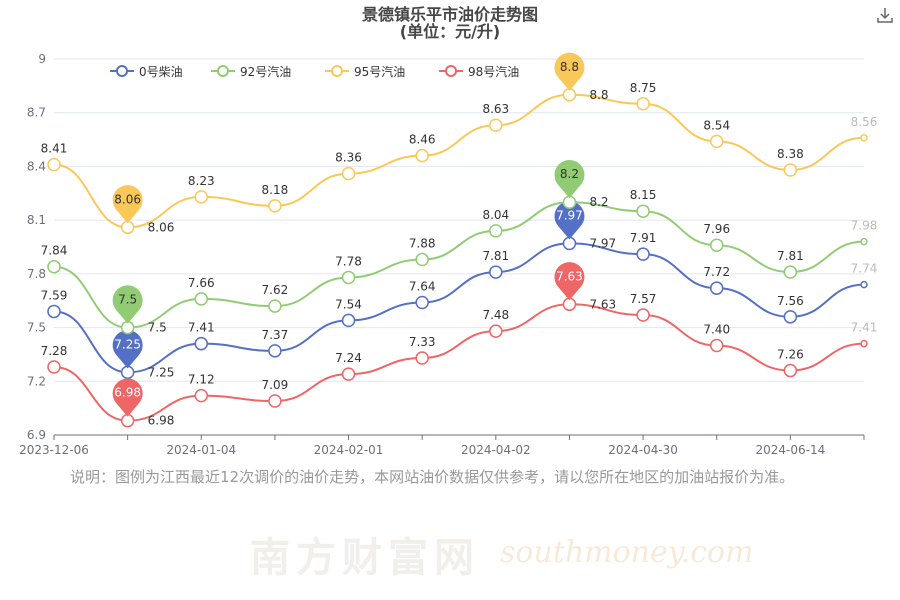 The width and height of the screenshot is (900, 600). I want to click on data-label: 7.5, so click(157, 328).